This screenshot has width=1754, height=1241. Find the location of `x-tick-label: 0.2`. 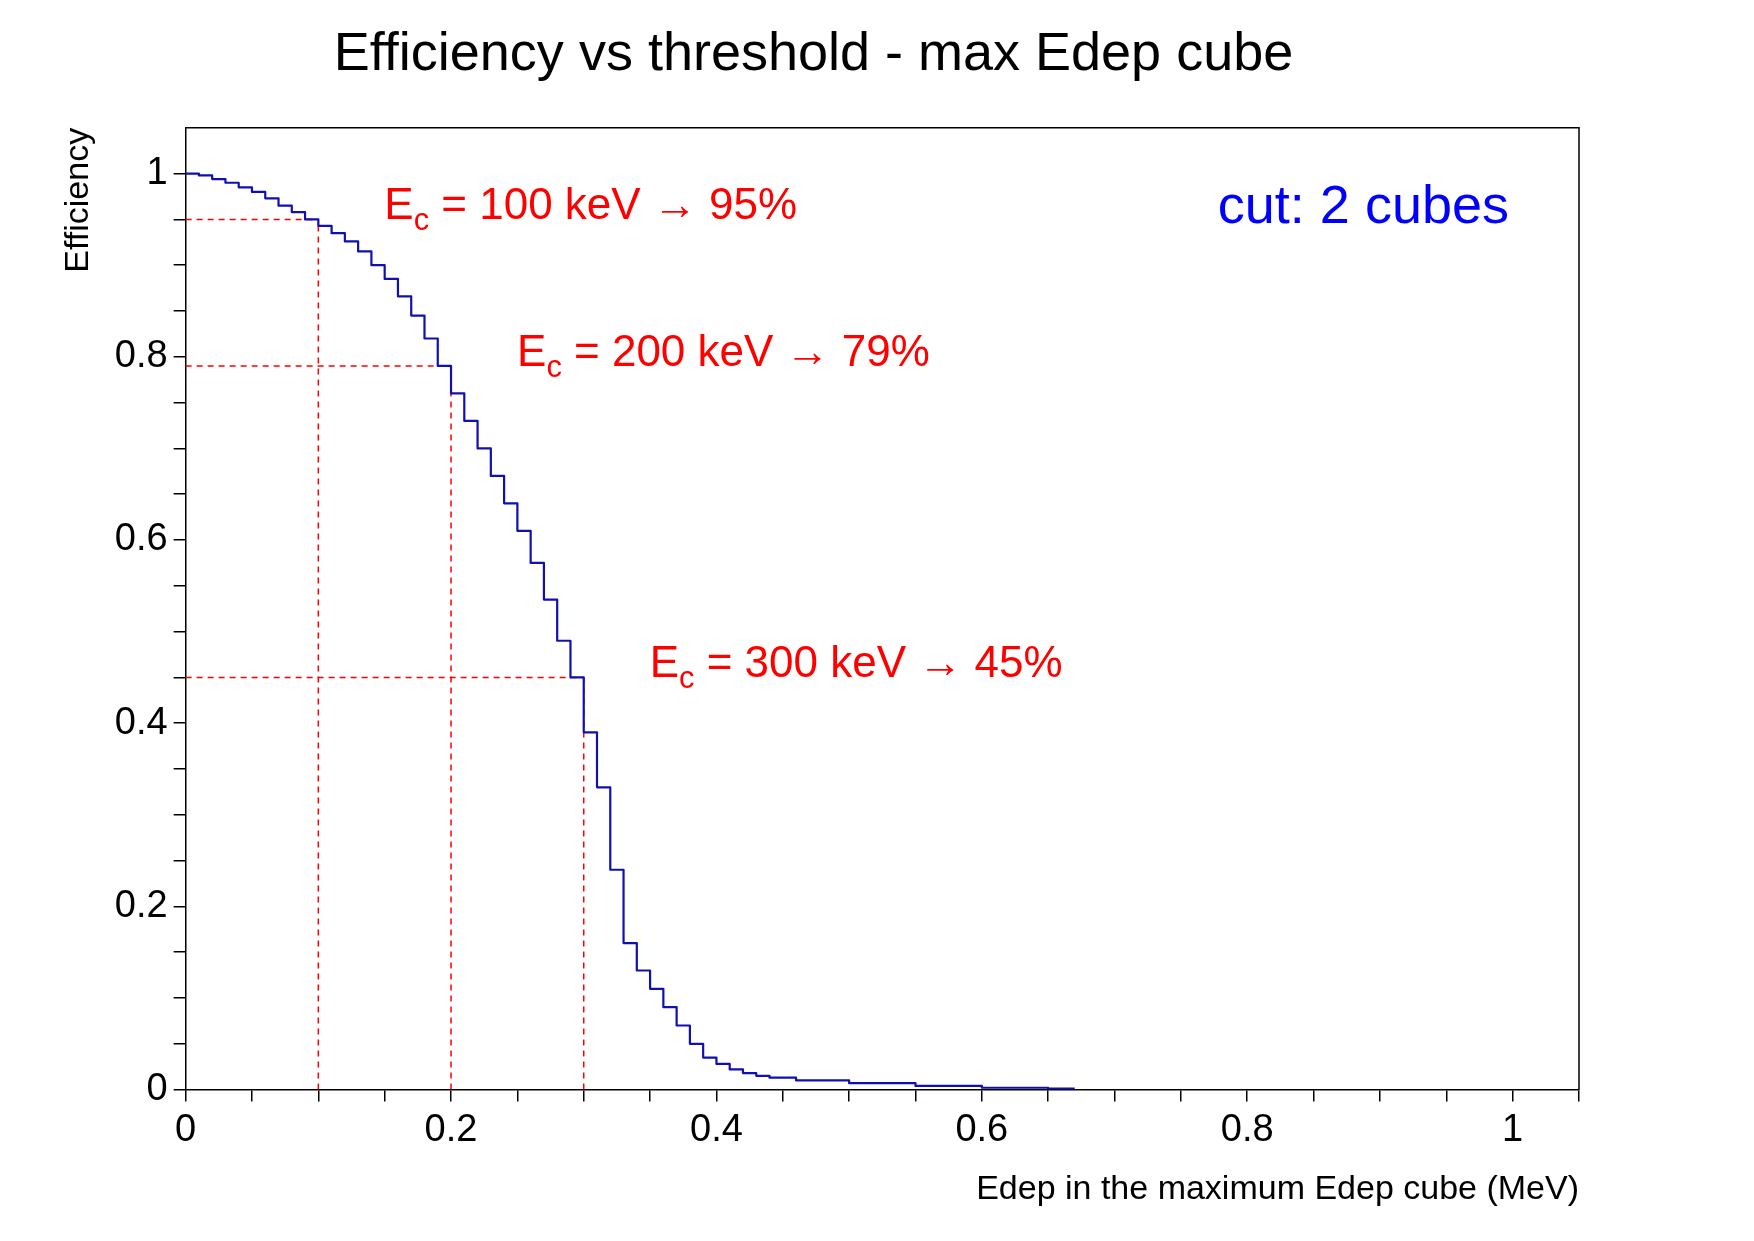

x-tick-label: 0.2 is located at coordinates (451, 1127).